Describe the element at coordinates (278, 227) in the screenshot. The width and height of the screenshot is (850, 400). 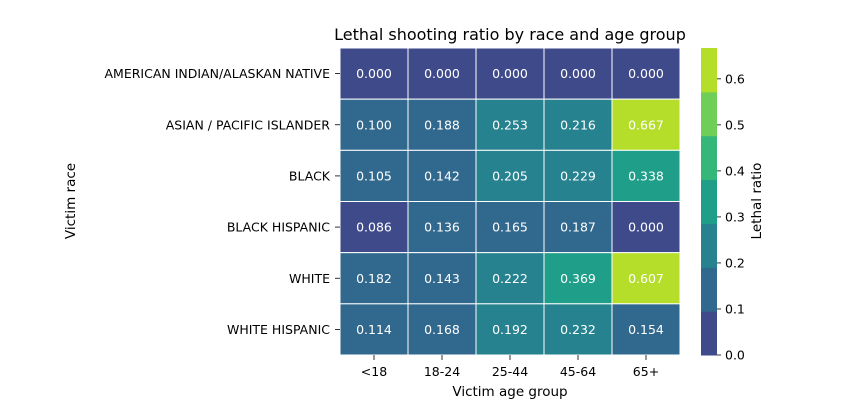
I see `y-tick-label: BLACK HISPANIC` at that location.